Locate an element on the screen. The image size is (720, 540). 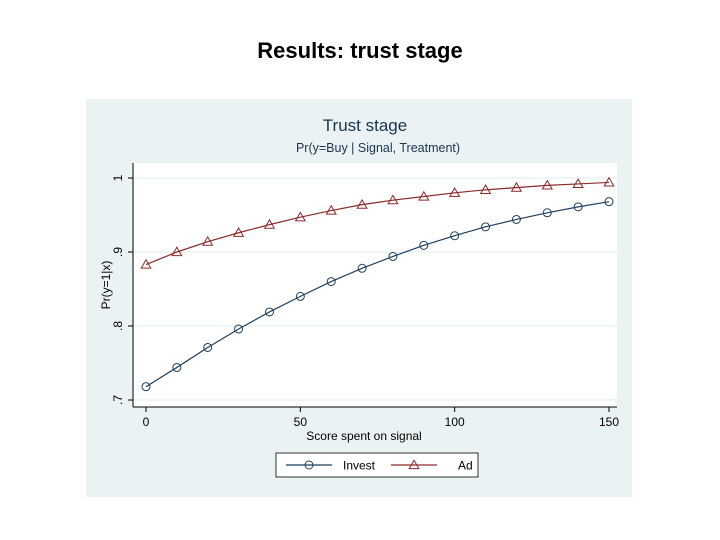
y-tick-label: .8 is located at coordinates (118, 326).